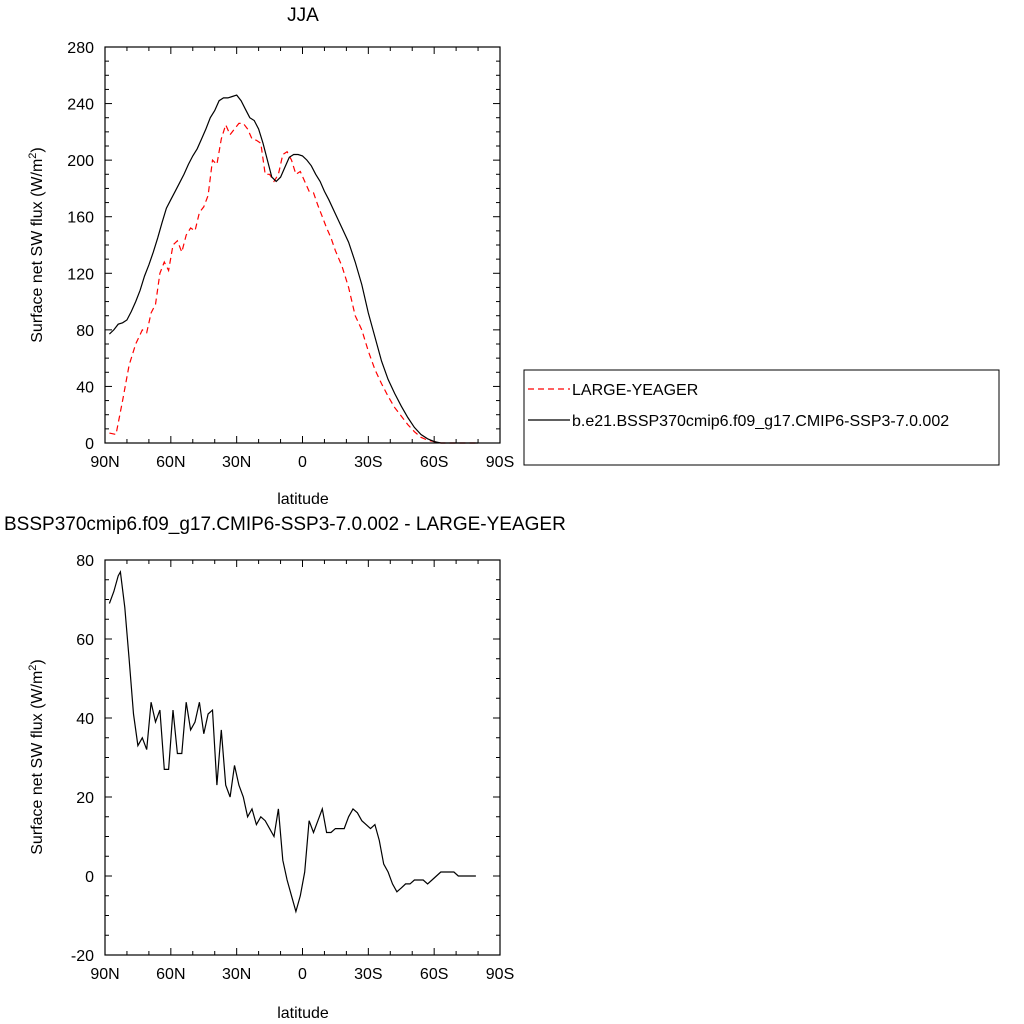 The image size is (1024, 1024). Describe the element at coordinates (80, 274) in the screenshot. I see `y-tick-label: 120` at that location.